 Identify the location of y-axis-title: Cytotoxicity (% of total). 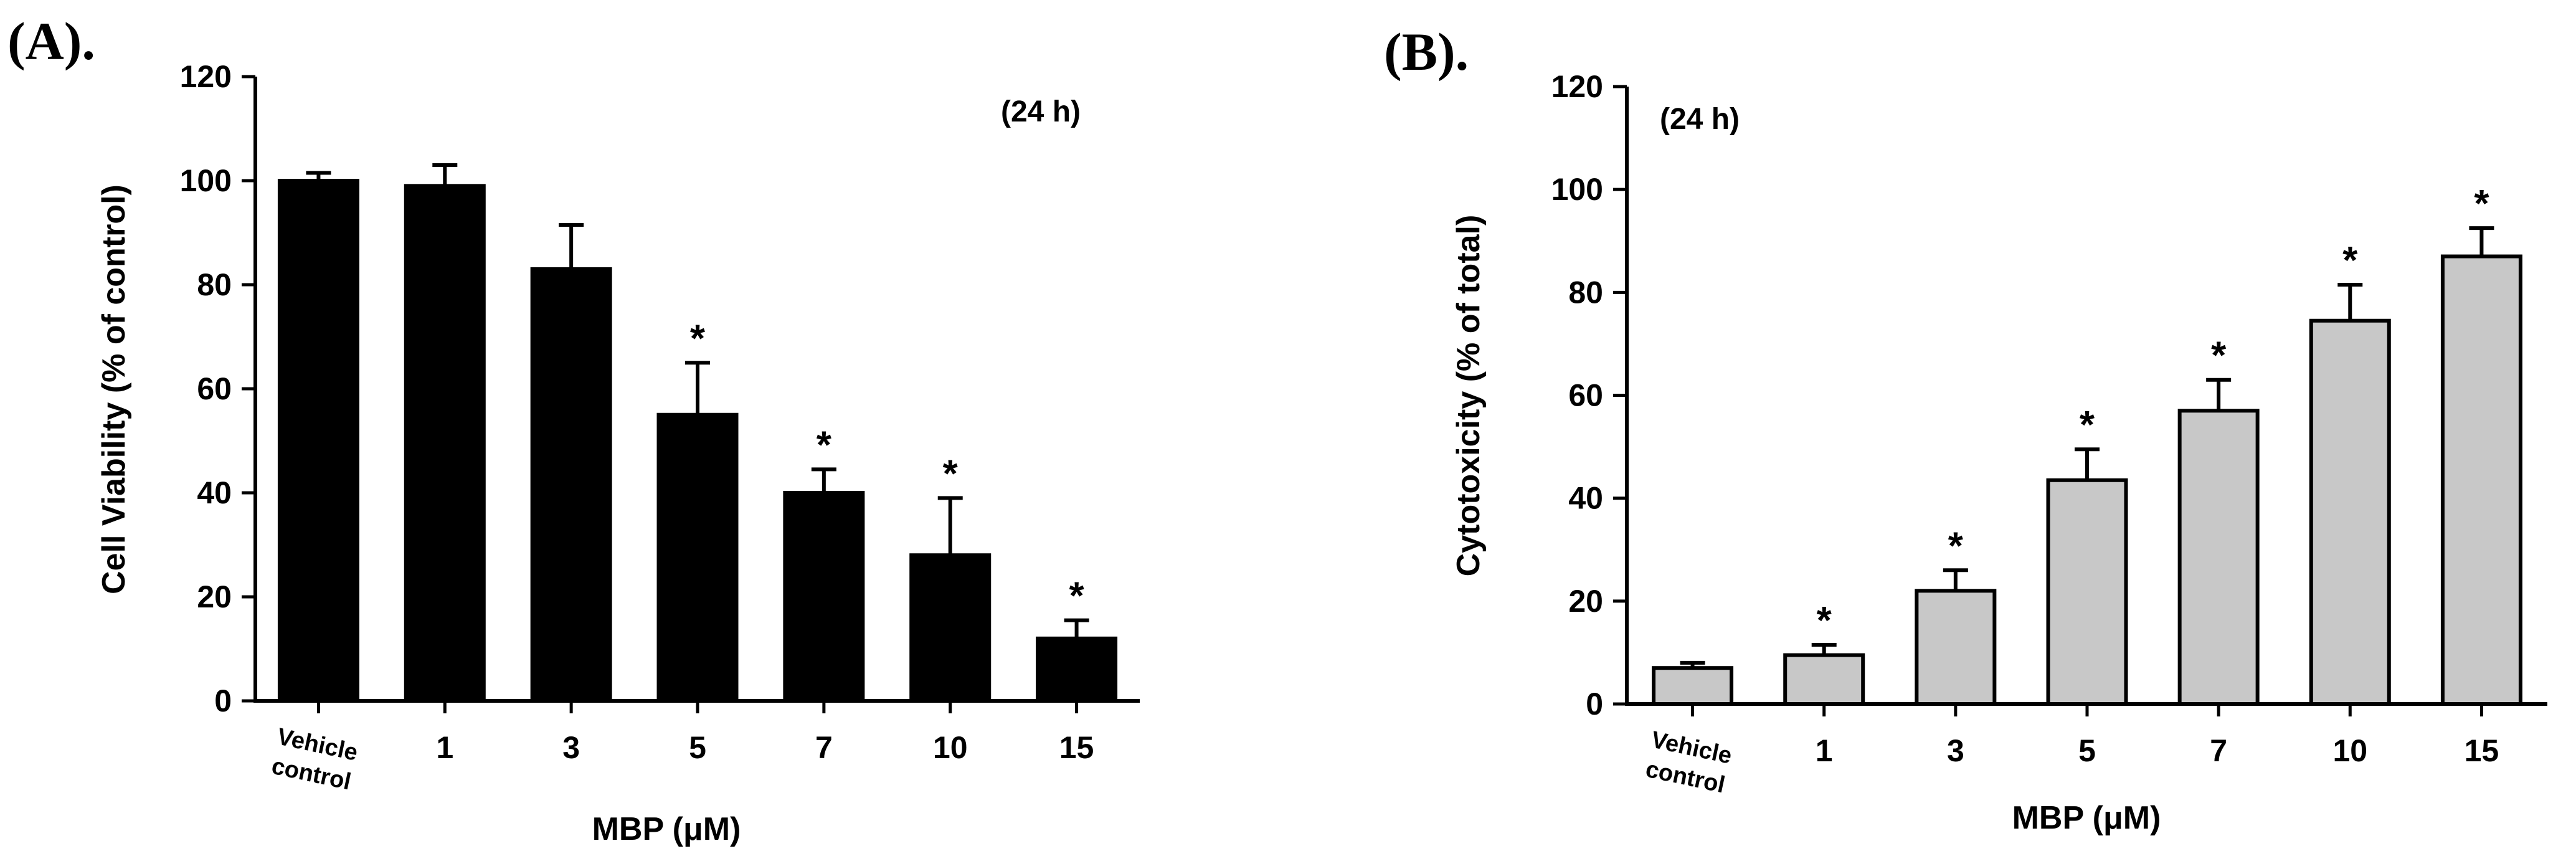
(1469, 396).